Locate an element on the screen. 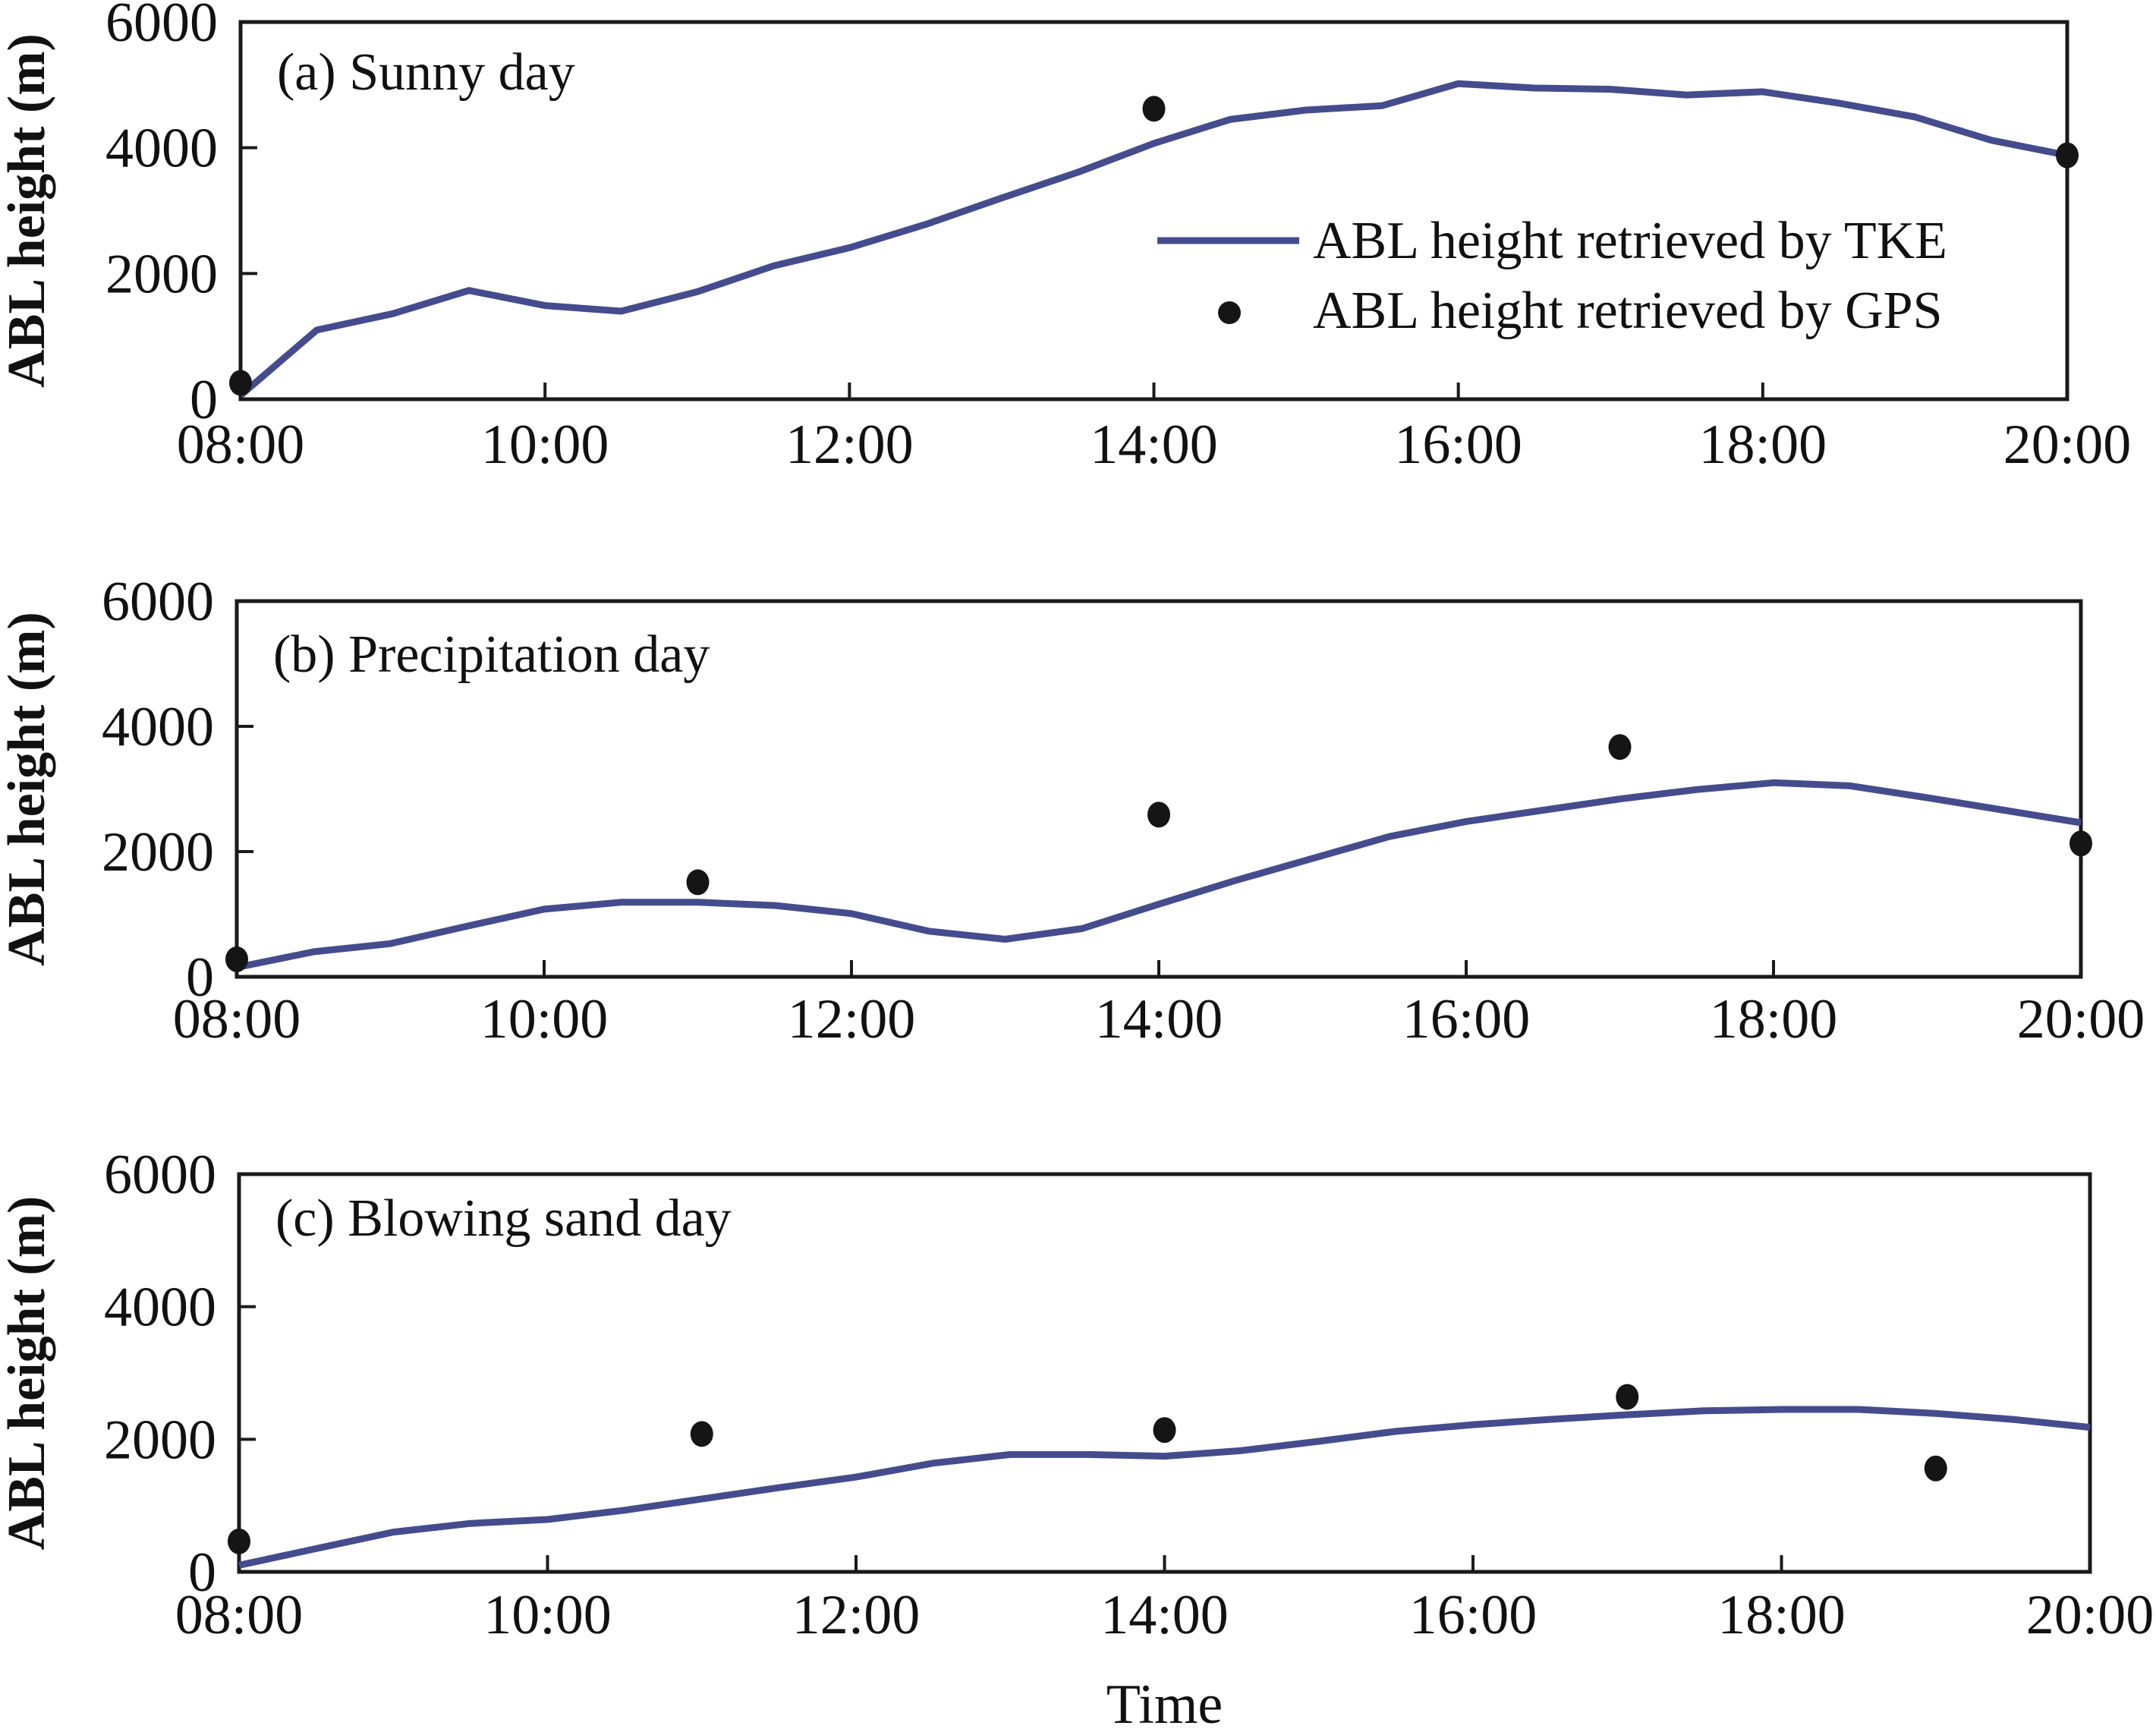 Image resolution: width=2156 pixels, height=1732 pixels. panel-title: (b) Precipitation day is located at coordinates (491, 654).